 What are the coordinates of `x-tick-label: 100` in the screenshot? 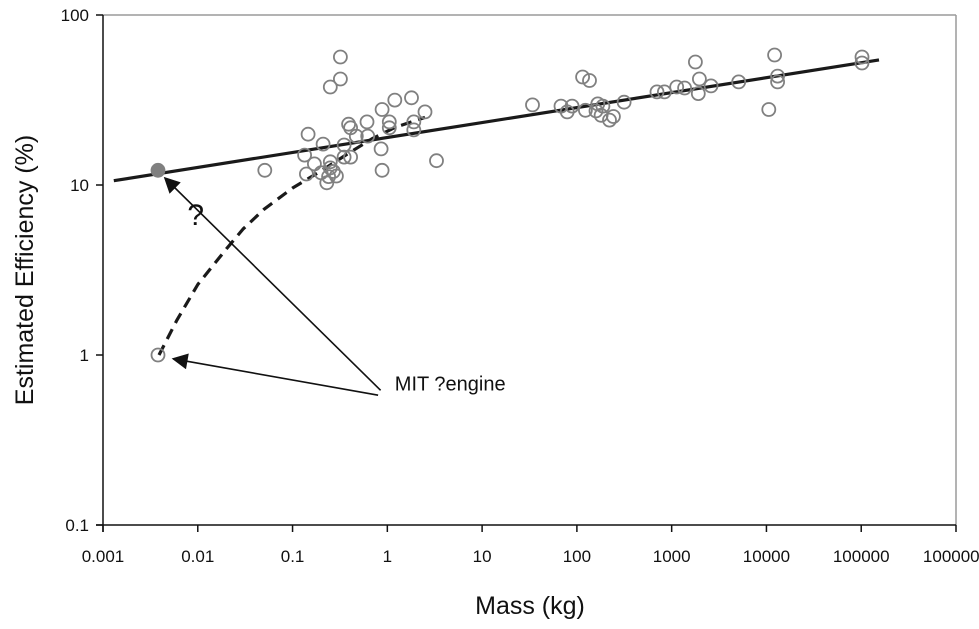 It's located at (577, 556).